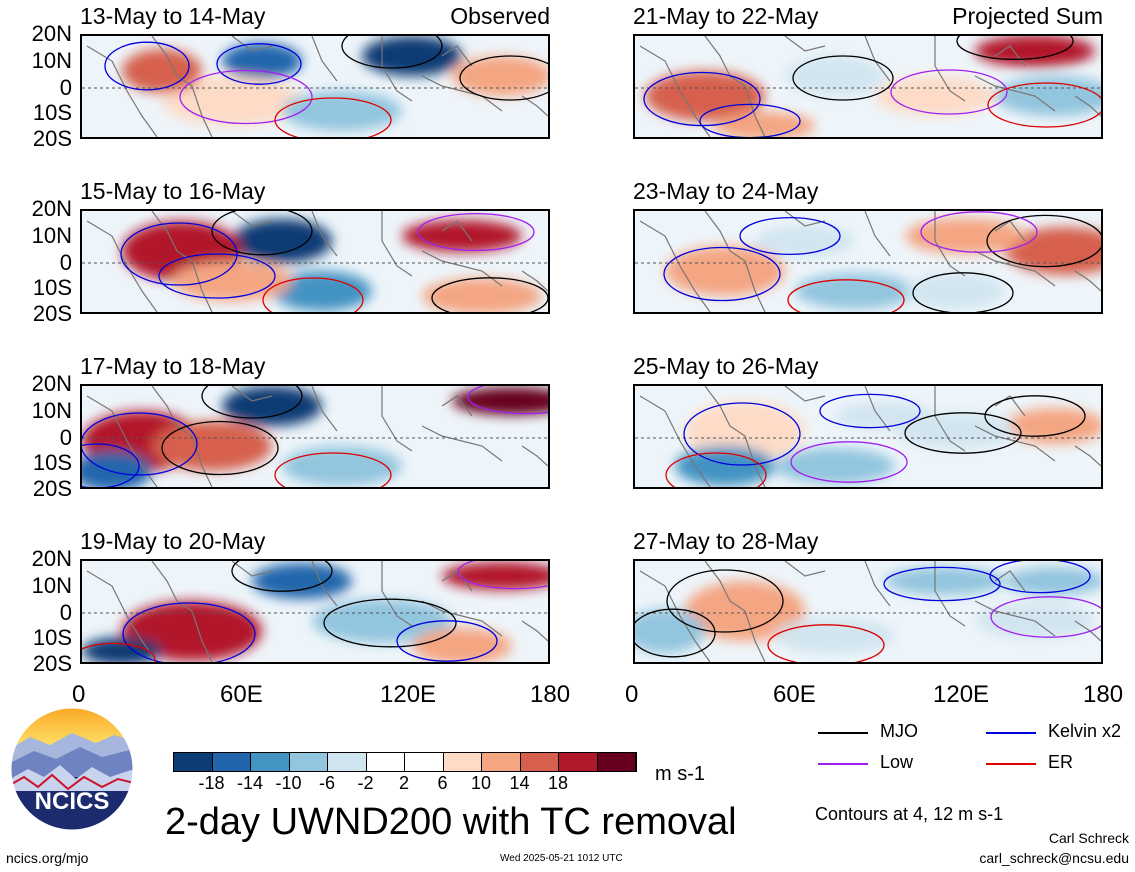 This screenshot has width=1135, height=872. What do you see at coordinates (72, 801) in the screenshot?
I see `logo-text: NCICS` at bounding box center [72, 801].